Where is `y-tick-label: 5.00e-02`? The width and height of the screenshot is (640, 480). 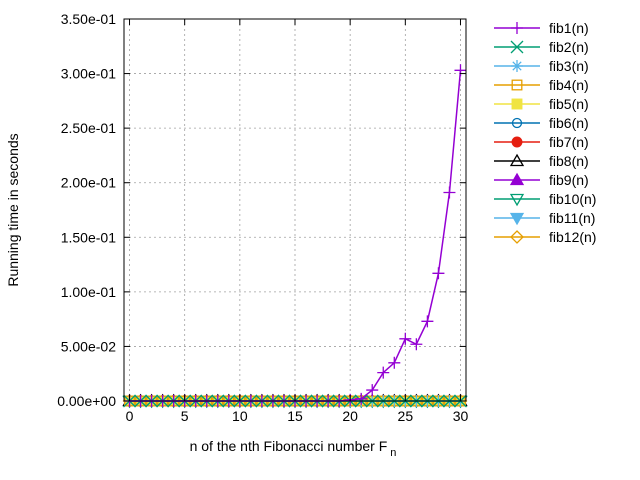
y-tick-label: 5.00e-02 is located at coordinates (88, 346).